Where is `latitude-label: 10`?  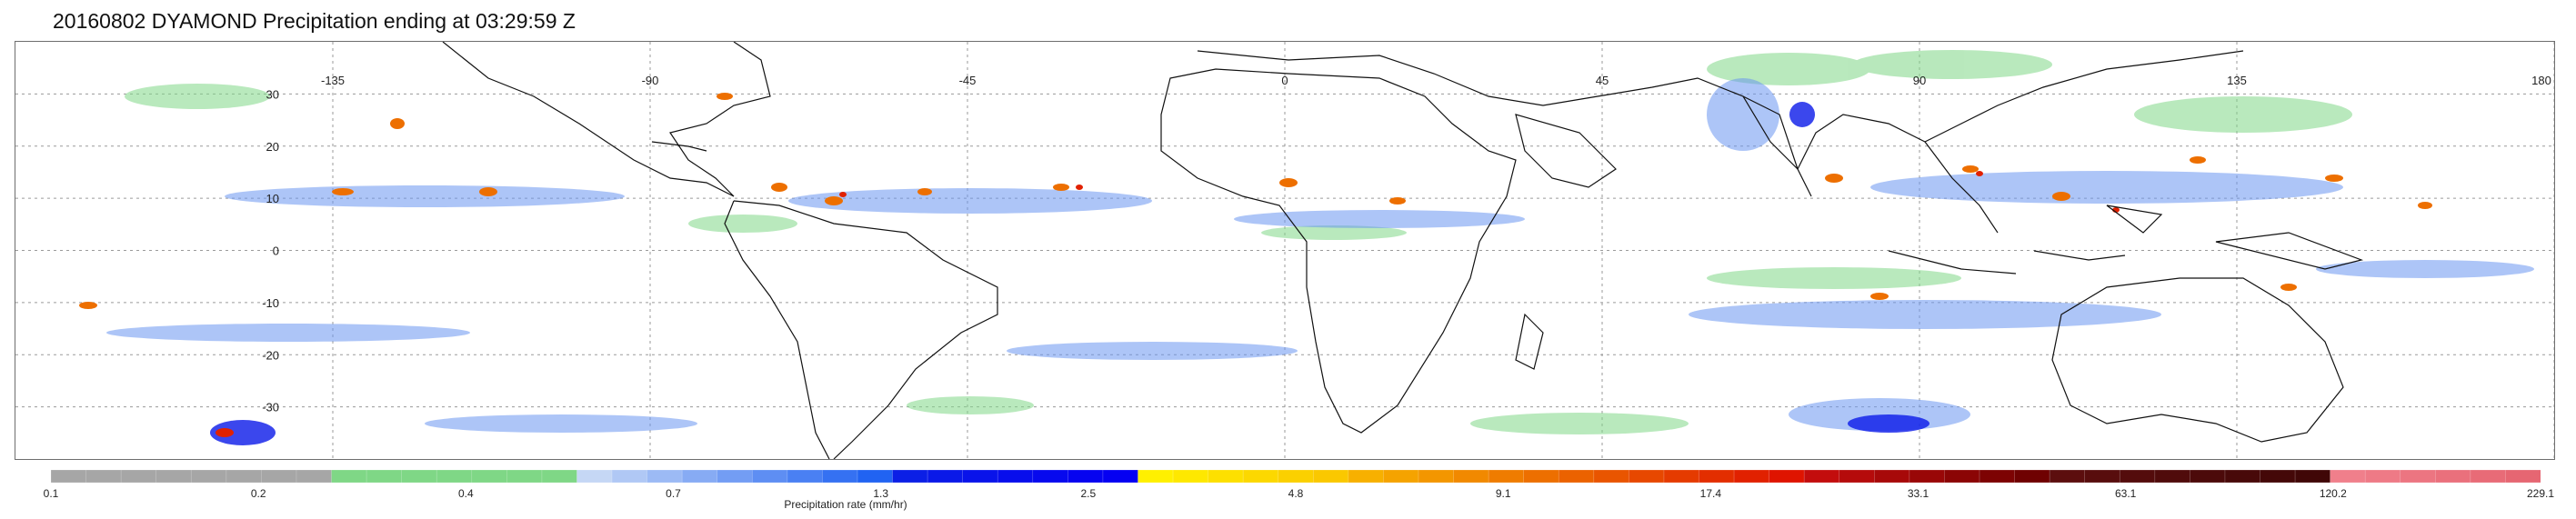 latitude-label: 10 is located at coordinates (272, 198).